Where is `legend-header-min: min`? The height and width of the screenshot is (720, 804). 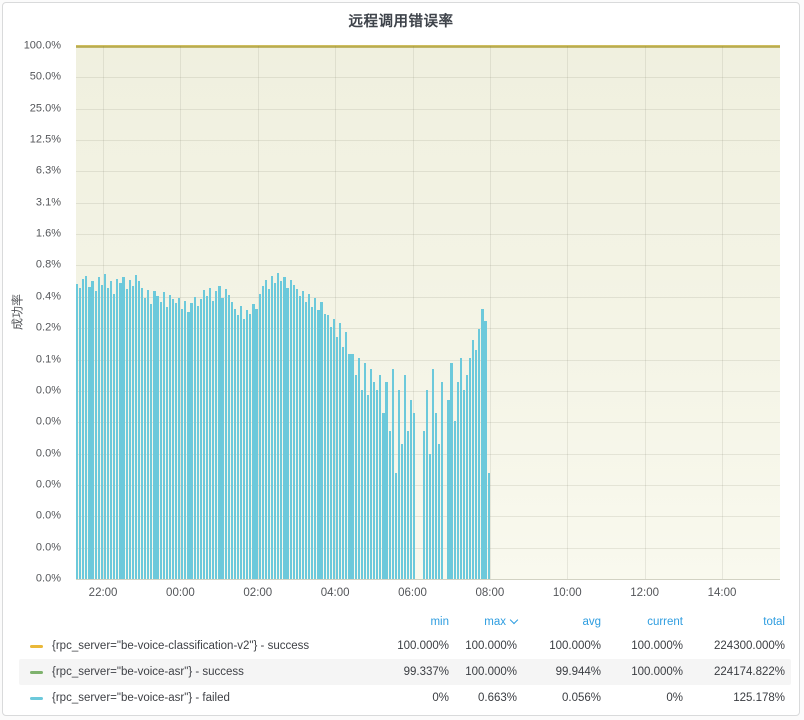 legend-header-min: min is located at coordinates (439, 622).